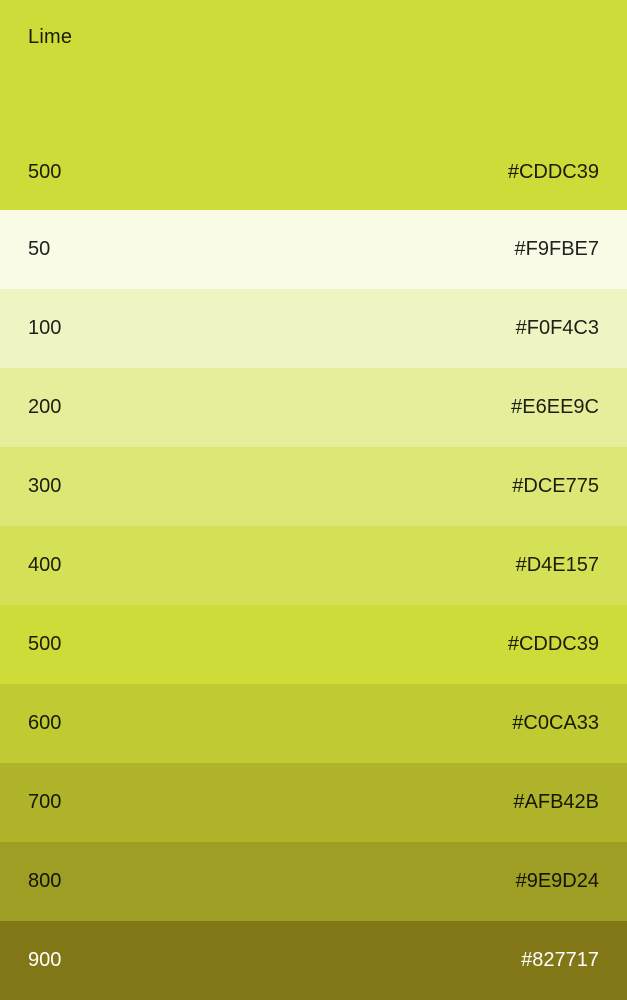 The width and height of the screenshot is (627, 1000). Describe the element at coordinates (313, 881) in the screenshot. I see `color-row: 800 #9E9D24` at that location.